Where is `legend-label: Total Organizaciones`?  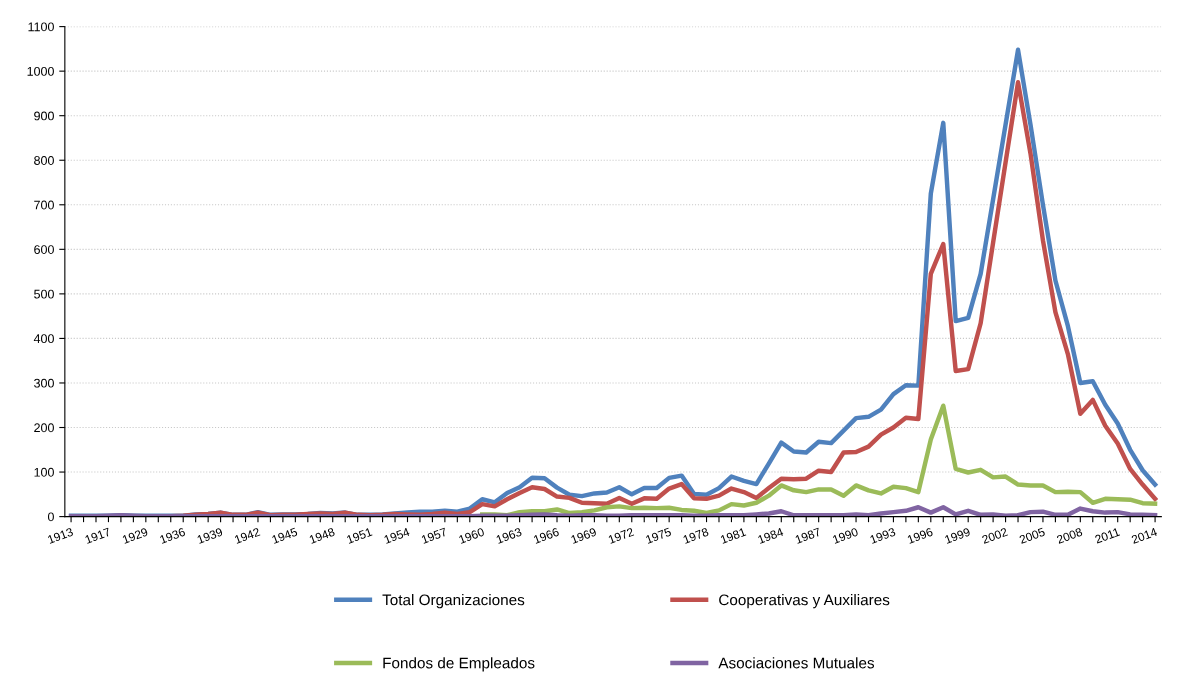 legend-label: Total Organizaciones is located at coordinates (453, 601).